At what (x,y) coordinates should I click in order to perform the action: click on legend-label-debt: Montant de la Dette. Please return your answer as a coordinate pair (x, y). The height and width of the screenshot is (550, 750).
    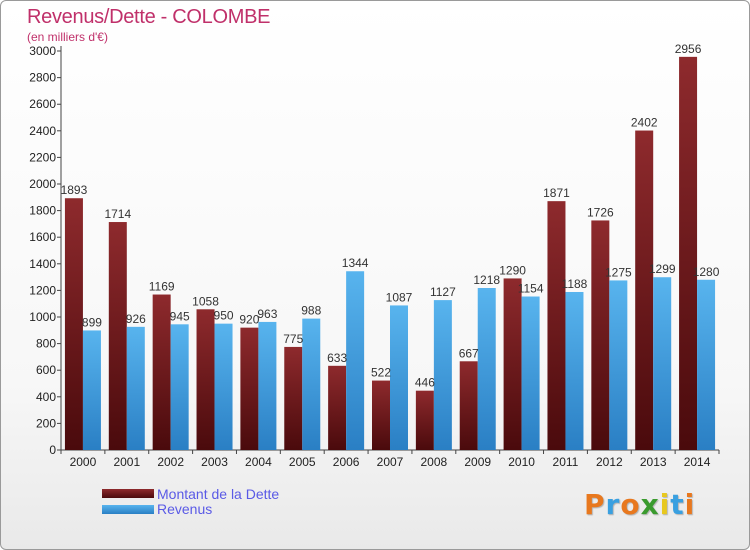
    Looking at the image, I should click on (218, 494).